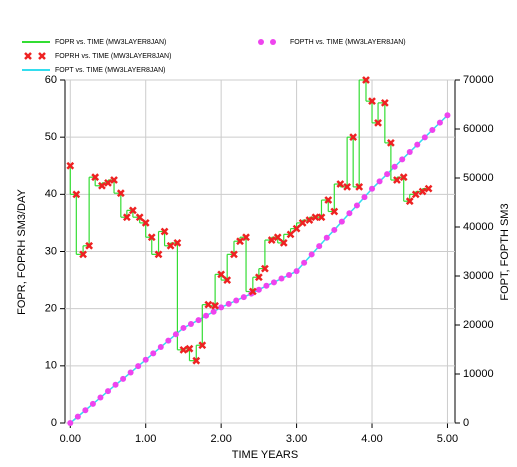 This screenshot has width=517, height=467. What do you see at coordinates (478, 178) in the screenshot?
I see `y2-tick-label: 50000` at bounding box center [478, 178].